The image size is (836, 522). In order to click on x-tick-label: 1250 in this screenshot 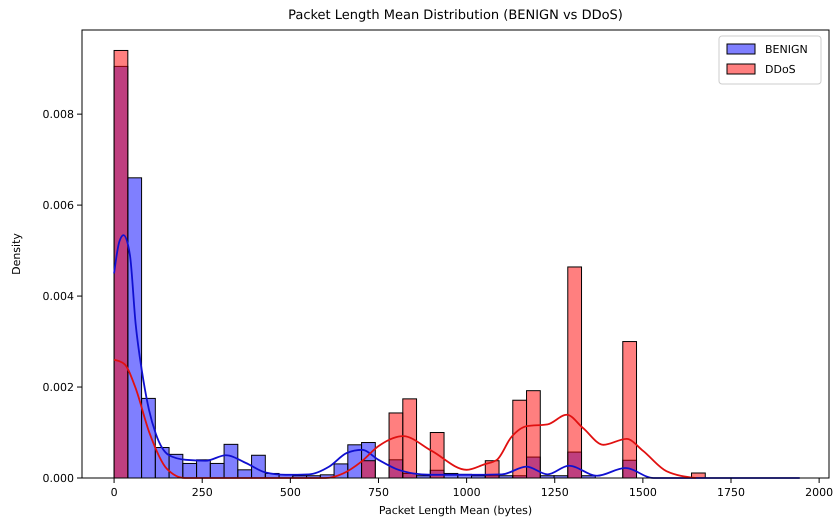, I will do `click(554, 492)`.